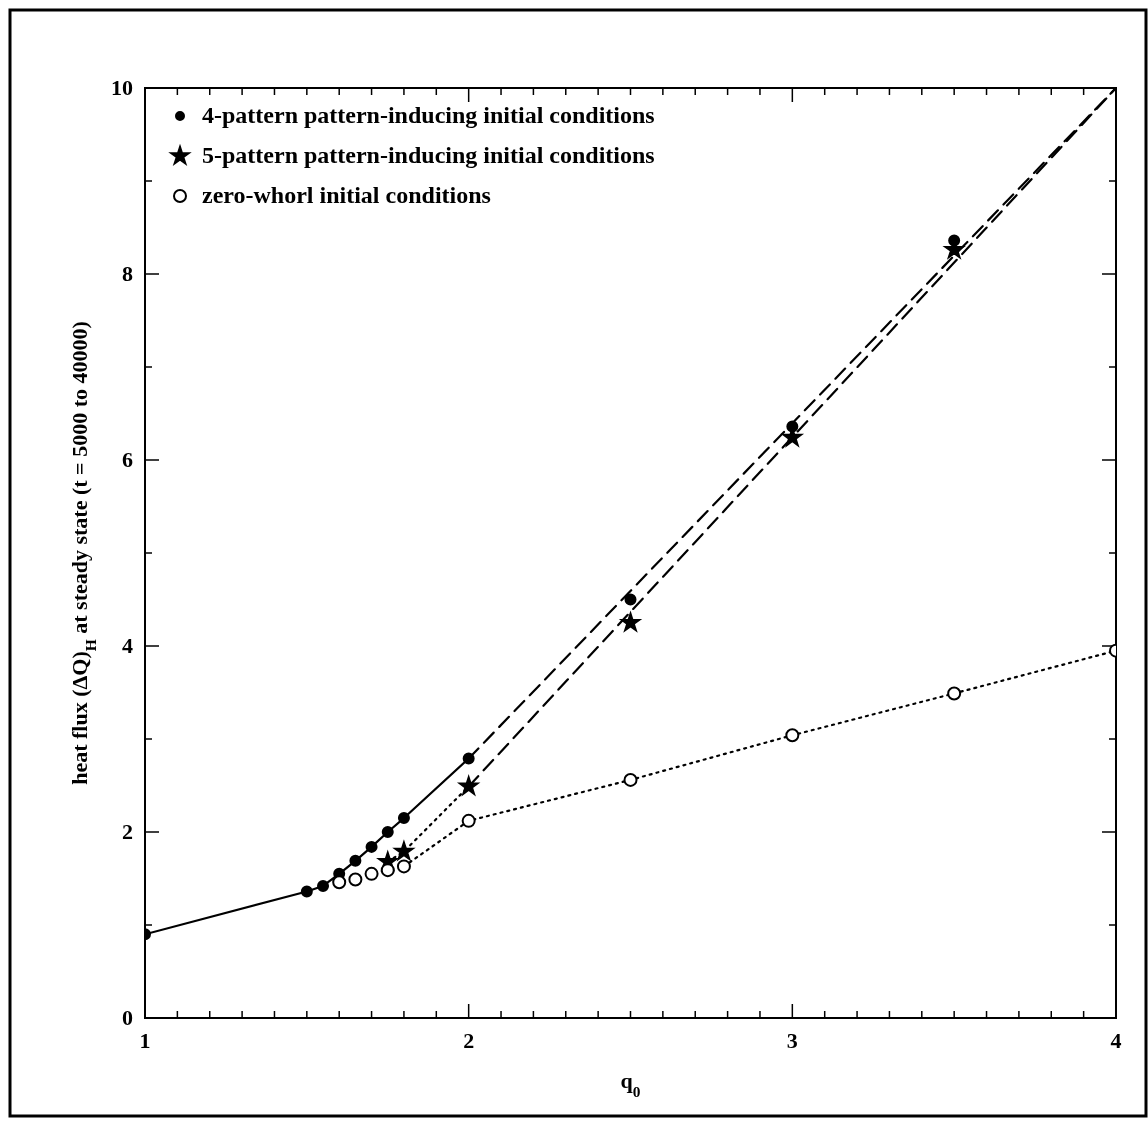 The height and width of the screenshot is (1121, 1148). Describe the element at coordinates (122, 87) in the screenshot. I see `y-tick-label: 10` at that location.